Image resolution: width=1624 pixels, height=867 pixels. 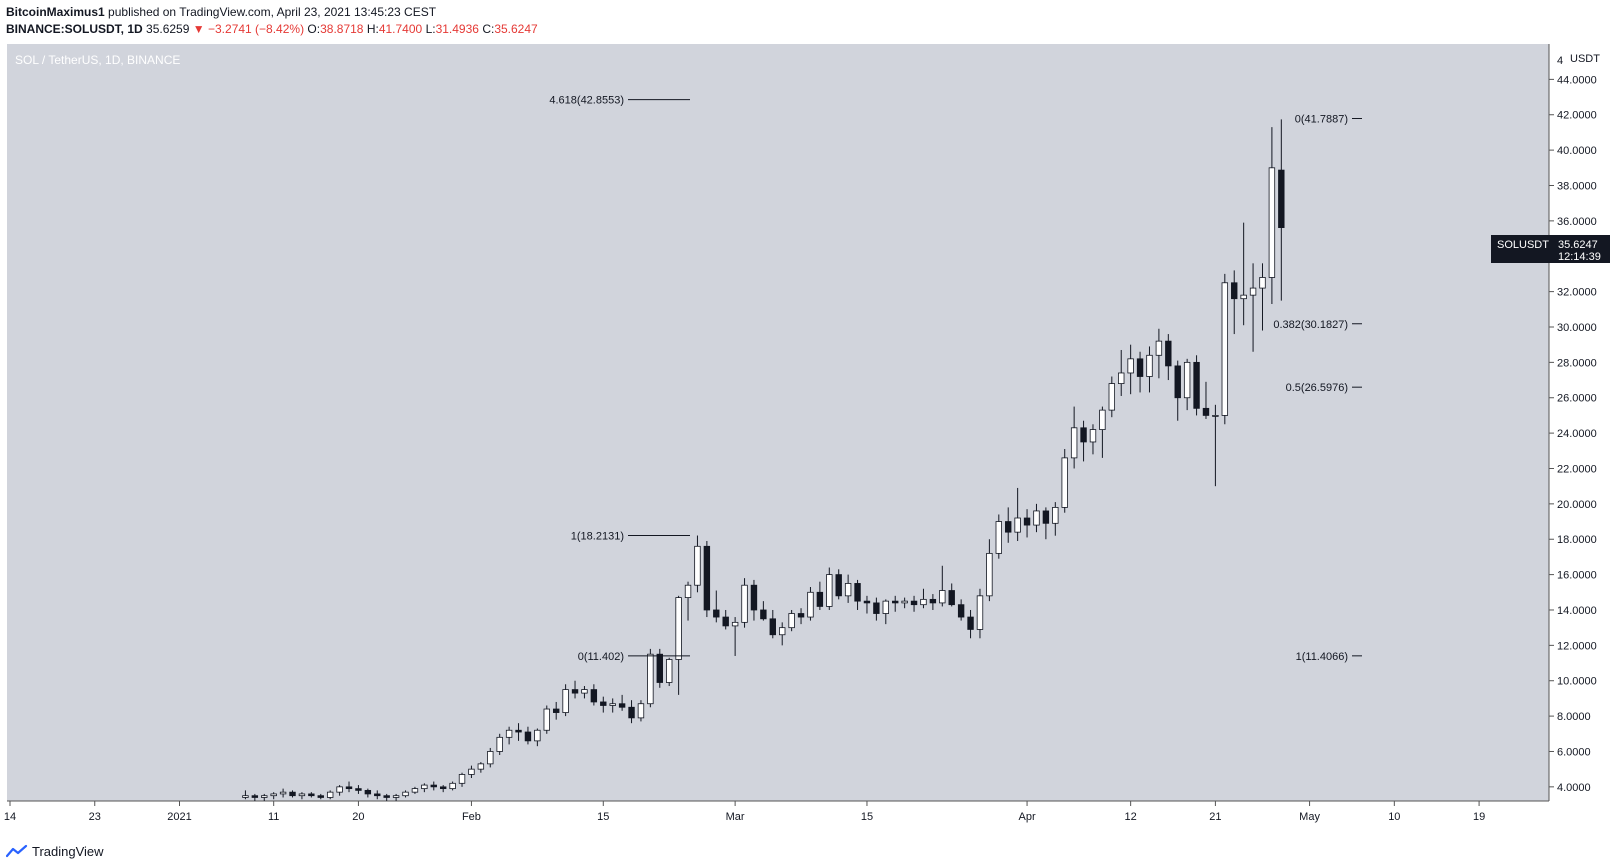 I want to click on badge-price: 35.6247, so click(x=1578, y=245).